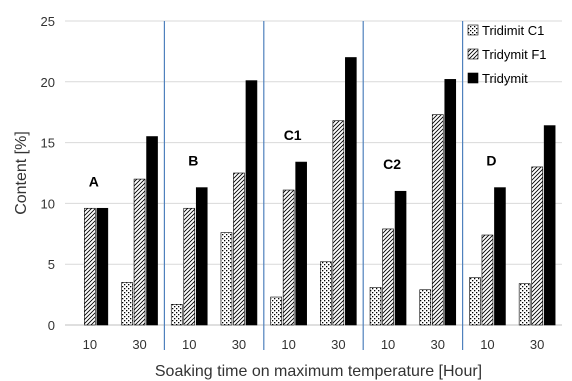 This screenshot has height=381, width=572. What do you see at coordinates (48, 143) in the screenshot?
I see `y-tick-label: 15` at bounding box center [48, 143].